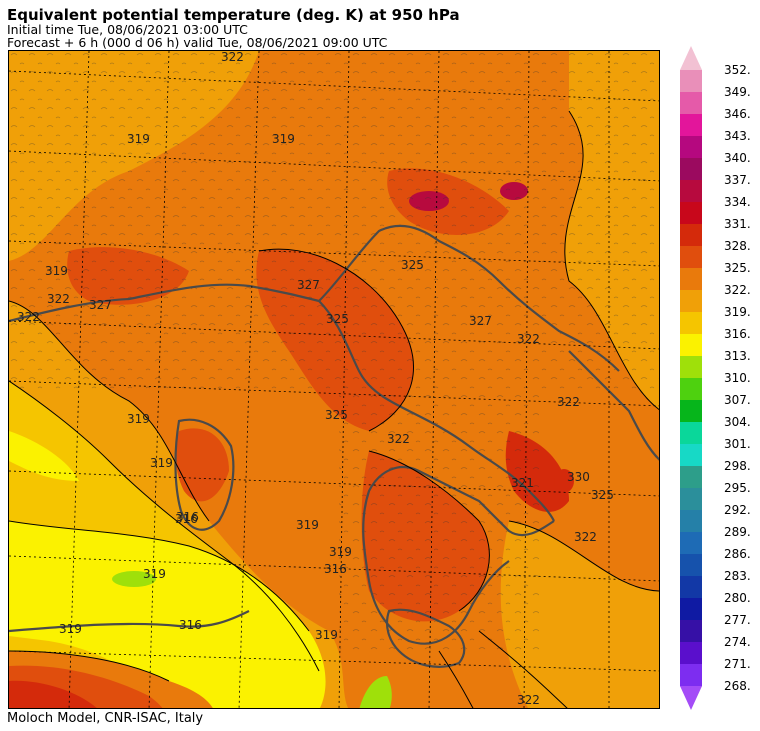 The width and height of the screenshot is (760, 731). What do you see at coordinates (53, 694) in the screenshot?
I see `field-328-south` at bounding box center [53, 694].